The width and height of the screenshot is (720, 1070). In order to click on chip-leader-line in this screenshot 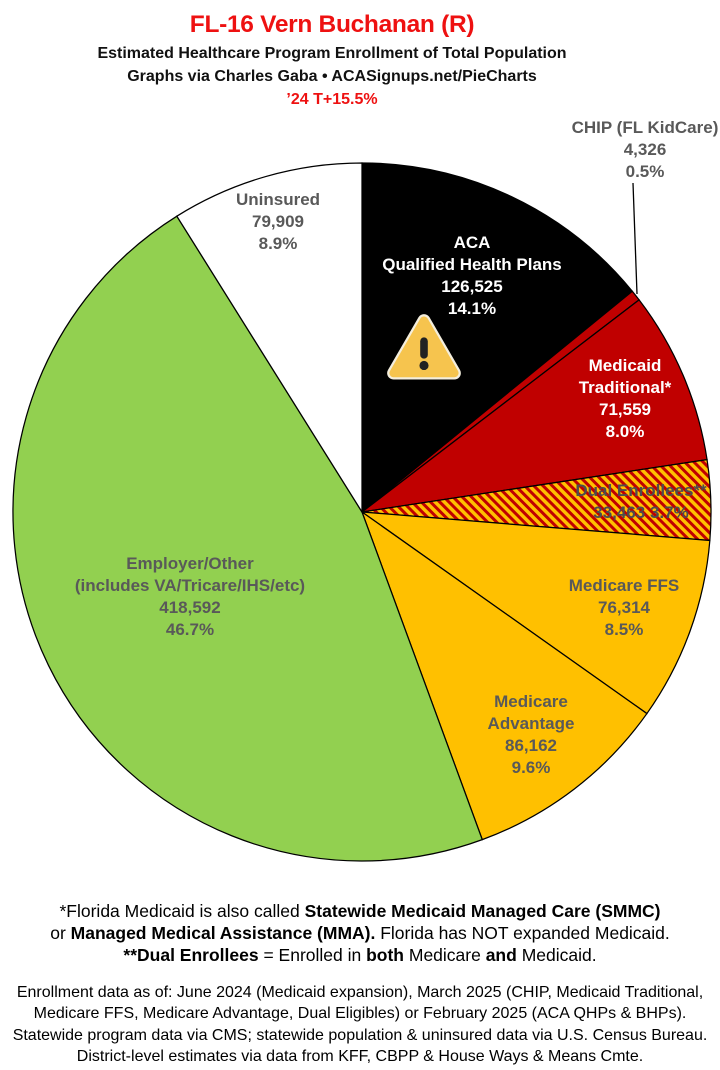, I will do `click(635, 238)`.